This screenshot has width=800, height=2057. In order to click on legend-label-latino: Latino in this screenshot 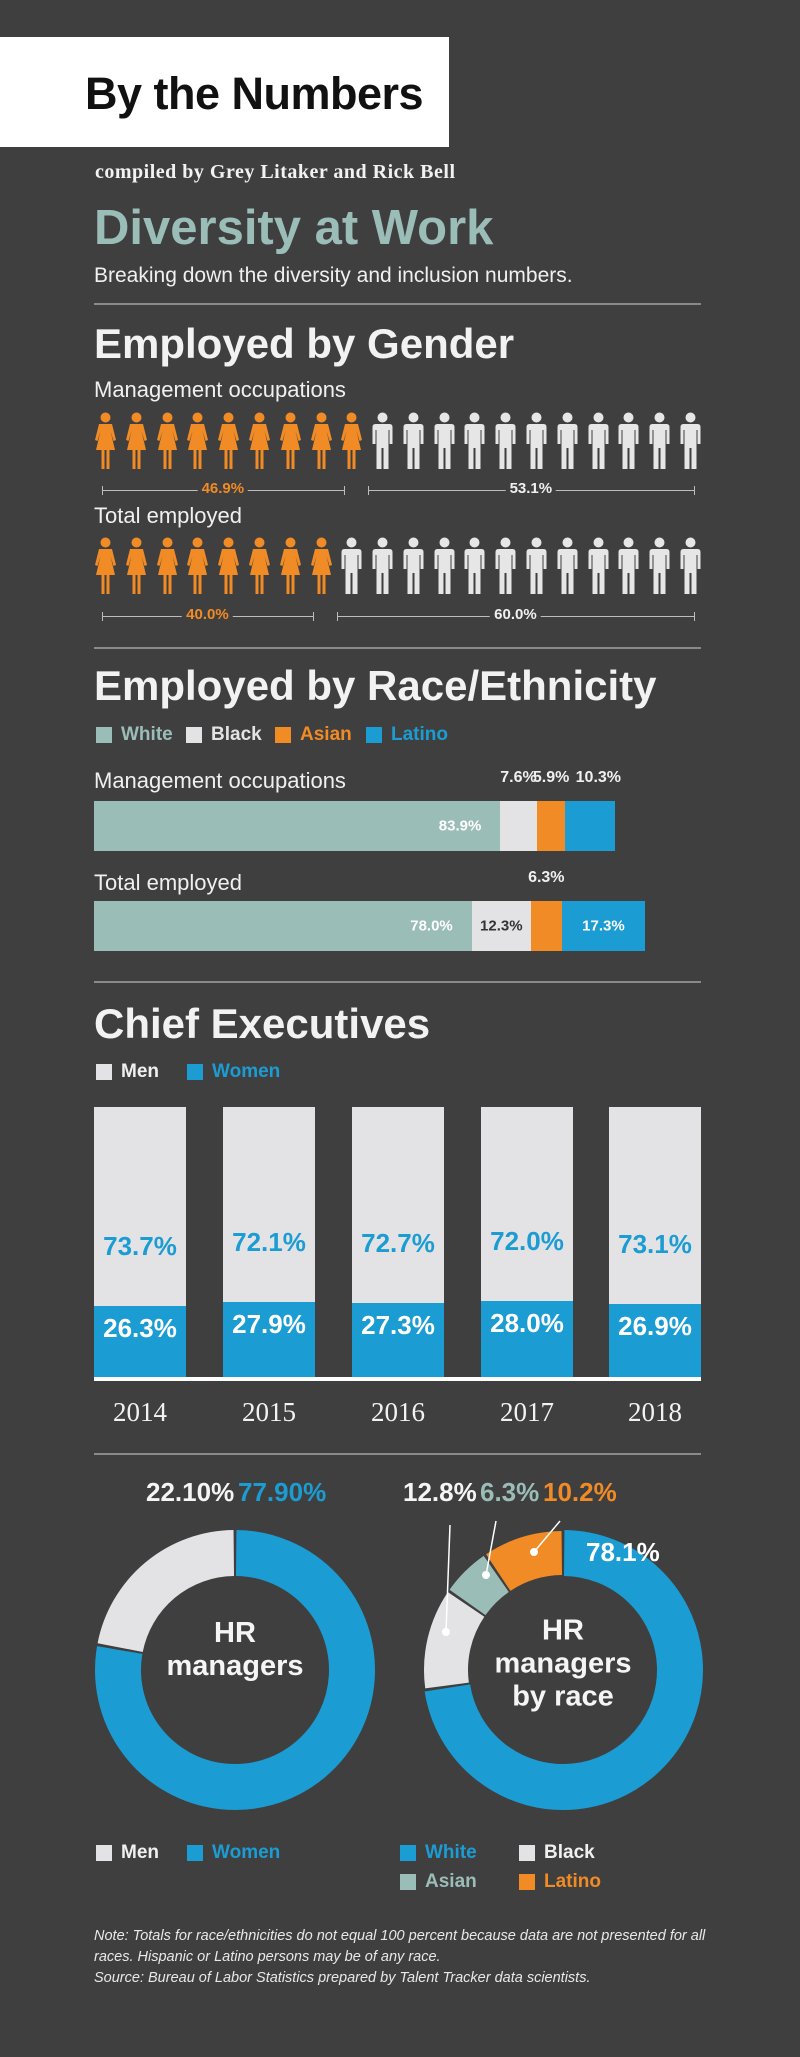, I will do `click(572, 1881)`.